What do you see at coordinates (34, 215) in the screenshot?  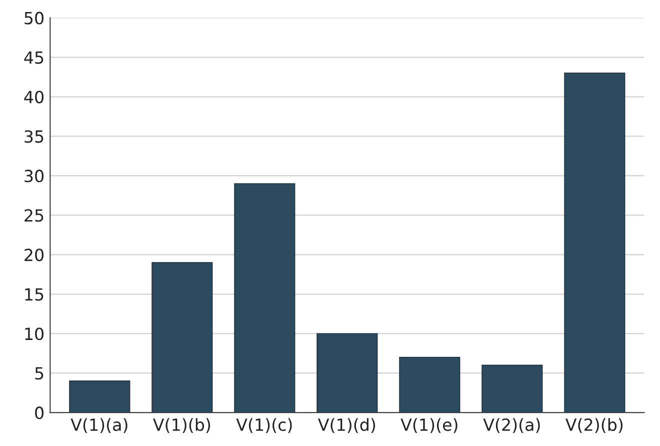 I see `y-tick-label: 25` at bounding box center [34, 215].